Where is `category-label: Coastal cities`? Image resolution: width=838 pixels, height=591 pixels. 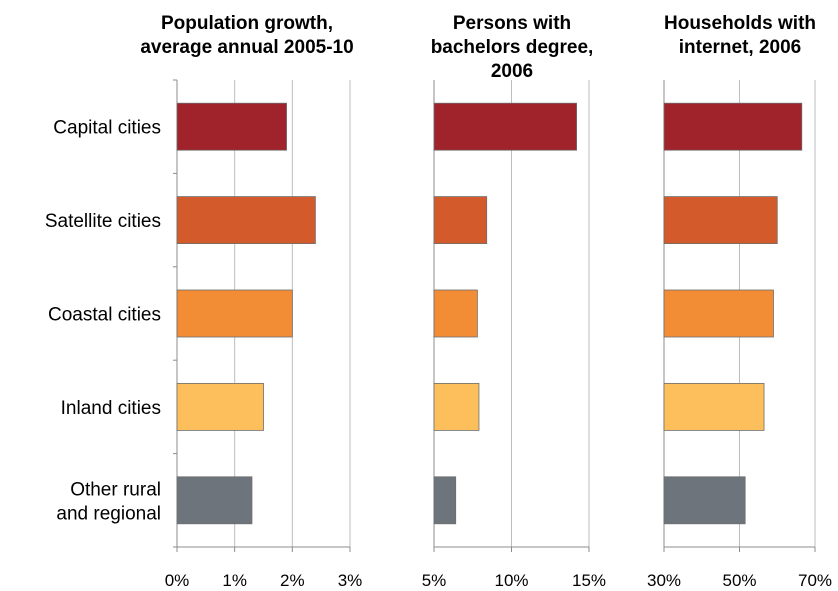
category-label: Coastal cities is located at coordinates (104, 315).